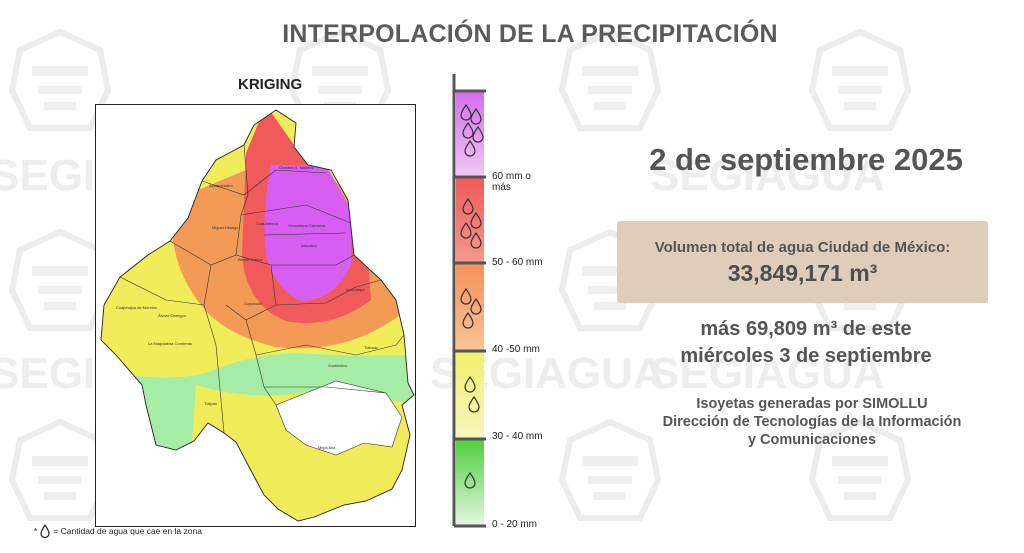 The image size is (1024, 553). Describe the element at coordinates (470, 307) in the screenshot. I see `scale-band-orange` at that location.